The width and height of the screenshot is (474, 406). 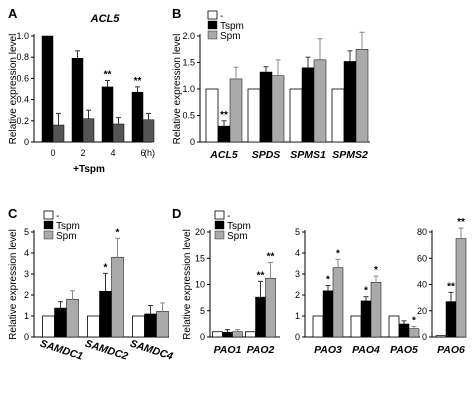 What do you see at coordinates (237, 236) in the screenshot?
I see `legend-label: Spm` at bounding box center [237, 236].